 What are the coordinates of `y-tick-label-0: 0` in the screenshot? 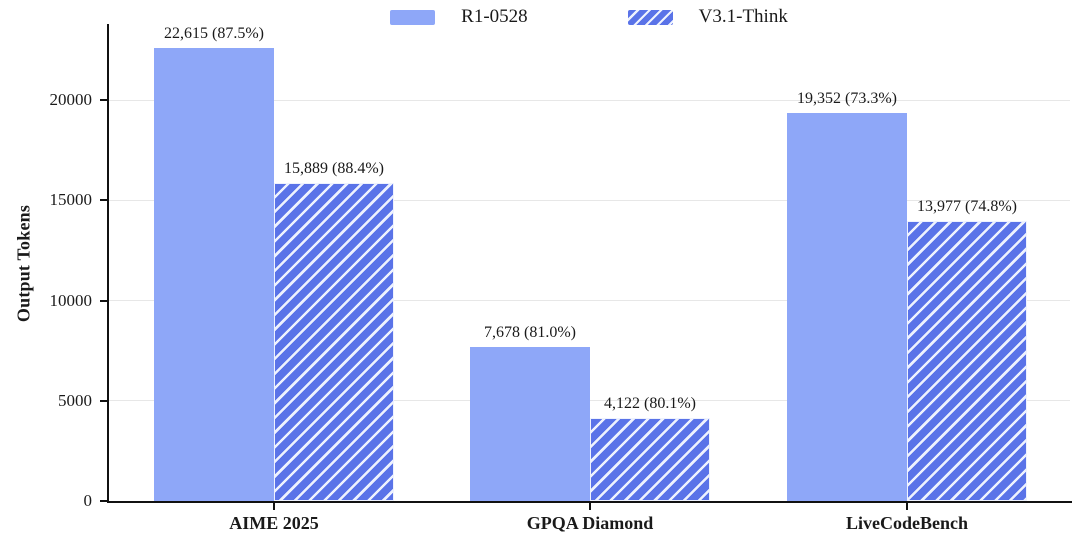 It's located at (88, 500).